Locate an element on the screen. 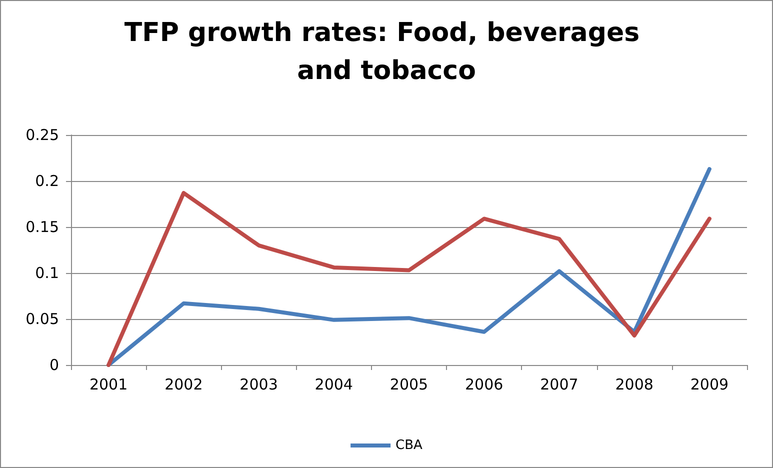  legend-label: CBA is located at coordinates (409, 445).